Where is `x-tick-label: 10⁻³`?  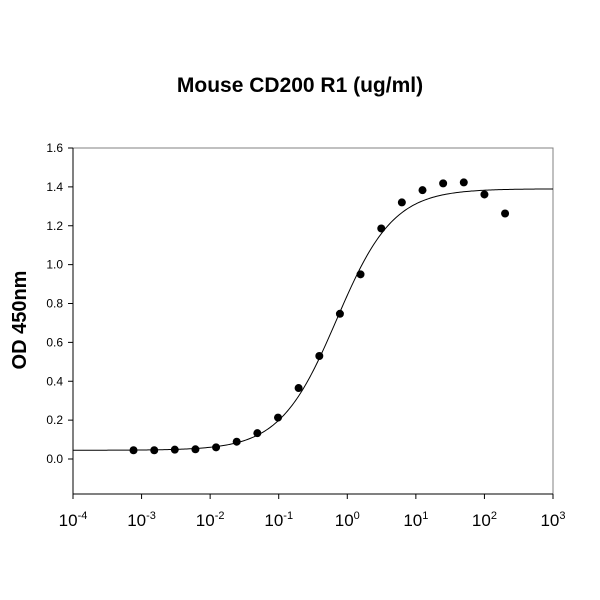 x-tick-label: 10⁻³ is located at coordinates (141, 520).